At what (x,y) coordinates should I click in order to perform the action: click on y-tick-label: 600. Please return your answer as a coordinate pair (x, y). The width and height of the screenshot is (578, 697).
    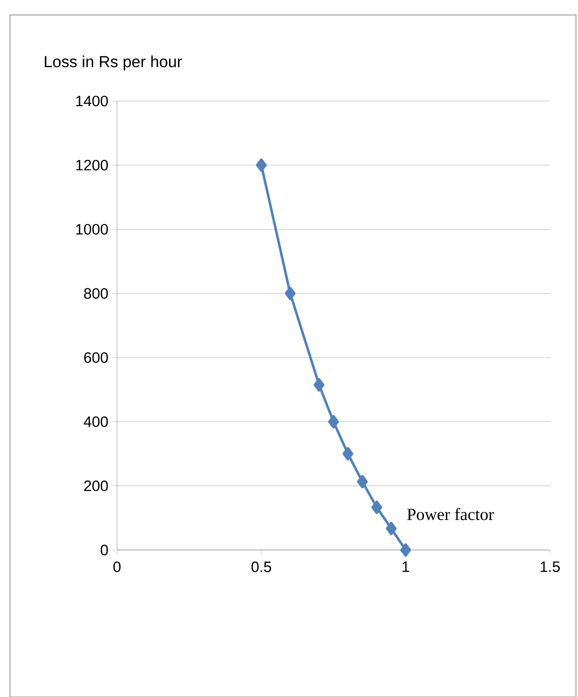
    Looking at the image, I should click on (96, 357).